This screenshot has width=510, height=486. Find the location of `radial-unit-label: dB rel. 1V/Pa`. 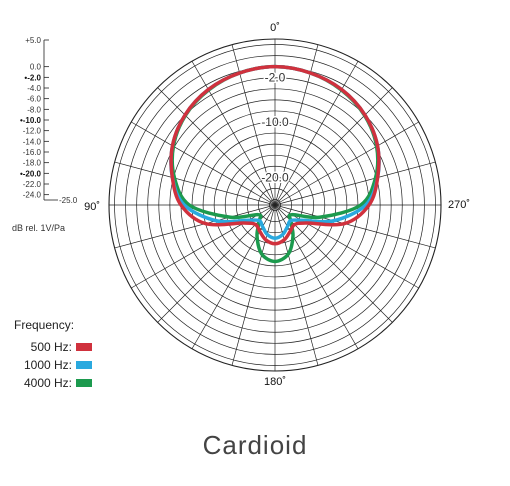

radial-unit-label: dB rel. 1V/Pa is located at coordinates (39, 228).